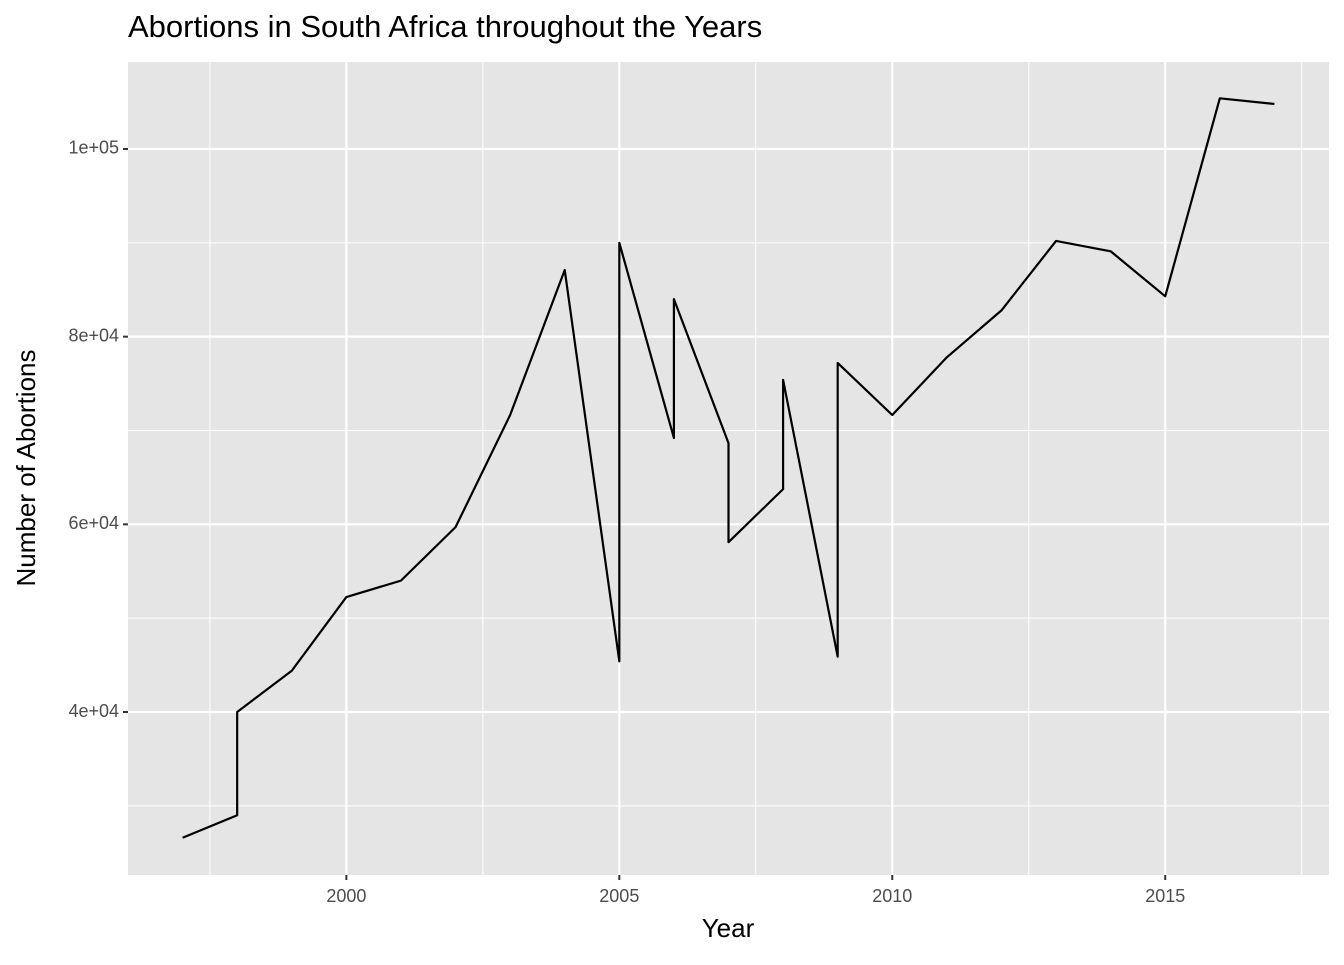 The width and height of the screenshot is (1344, 965). I want to click on x-axis-title: Year, so click(728, 928).